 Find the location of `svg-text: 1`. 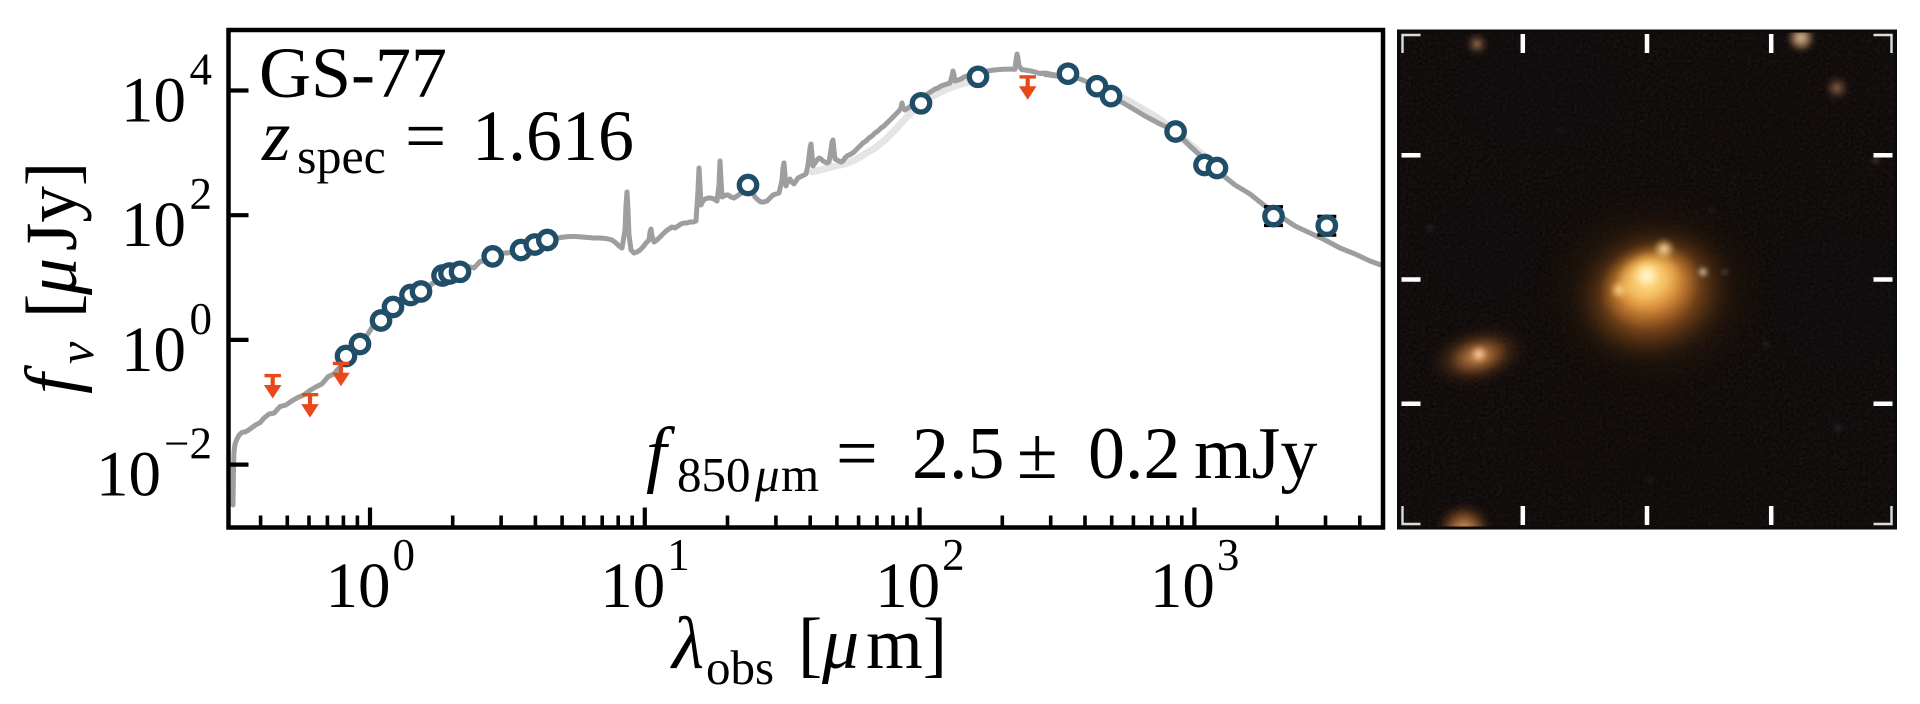

svg-text: 1 is located at coordinates (678, 555).